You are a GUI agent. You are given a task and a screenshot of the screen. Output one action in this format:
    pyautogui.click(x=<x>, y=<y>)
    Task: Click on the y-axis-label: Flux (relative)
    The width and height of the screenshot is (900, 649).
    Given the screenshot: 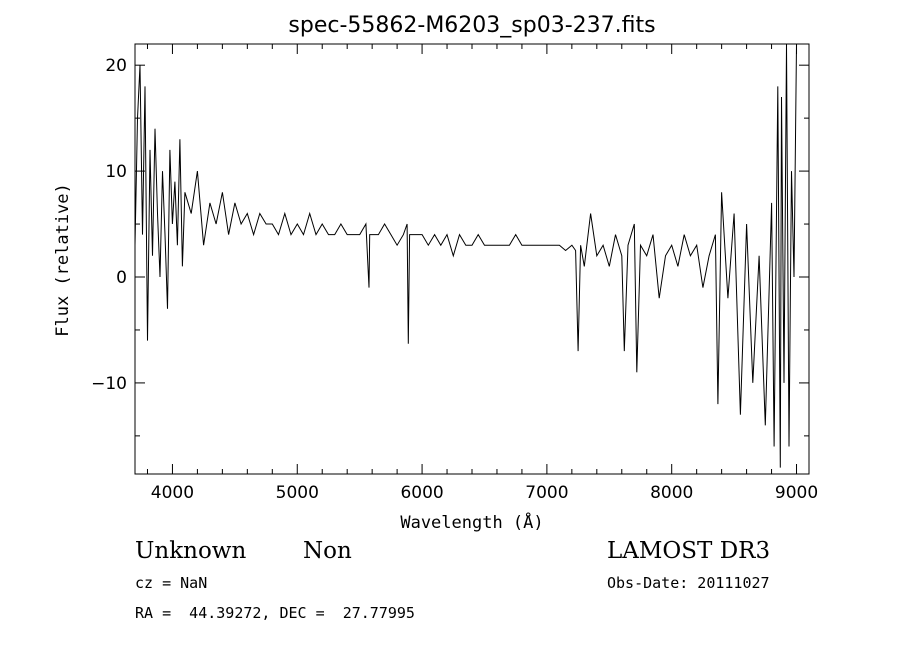 What is the action you would take?
    pyautogui.click(x=63, y=260)
    